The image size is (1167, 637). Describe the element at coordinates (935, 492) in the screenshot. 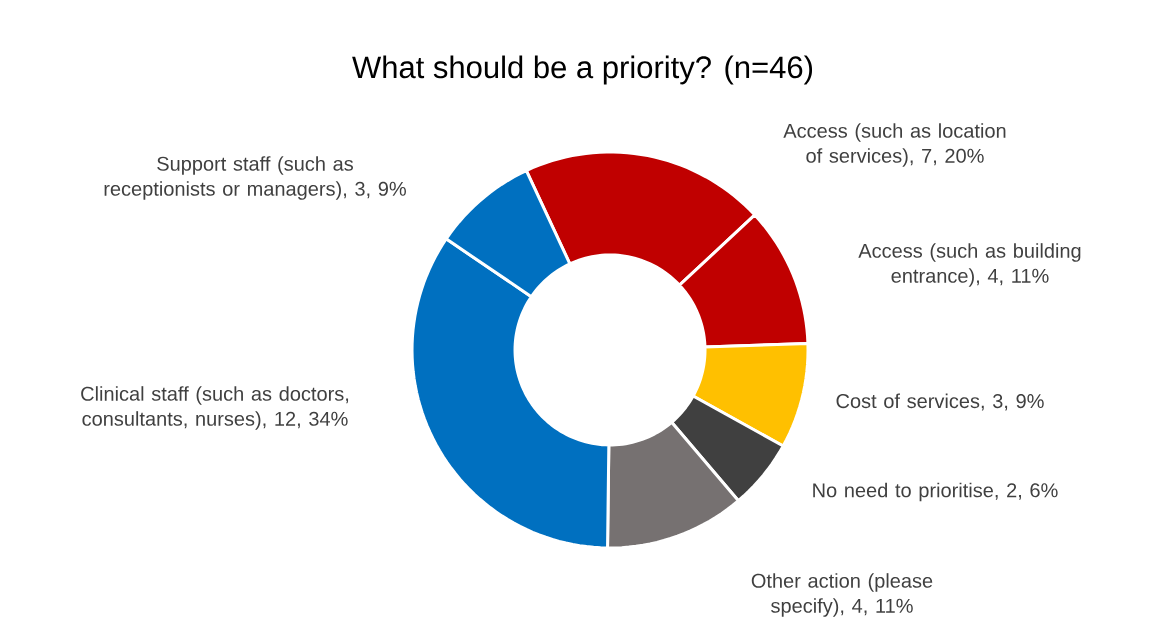

I see `slice-label: No need to prioritise, 2, 6%` at that location.